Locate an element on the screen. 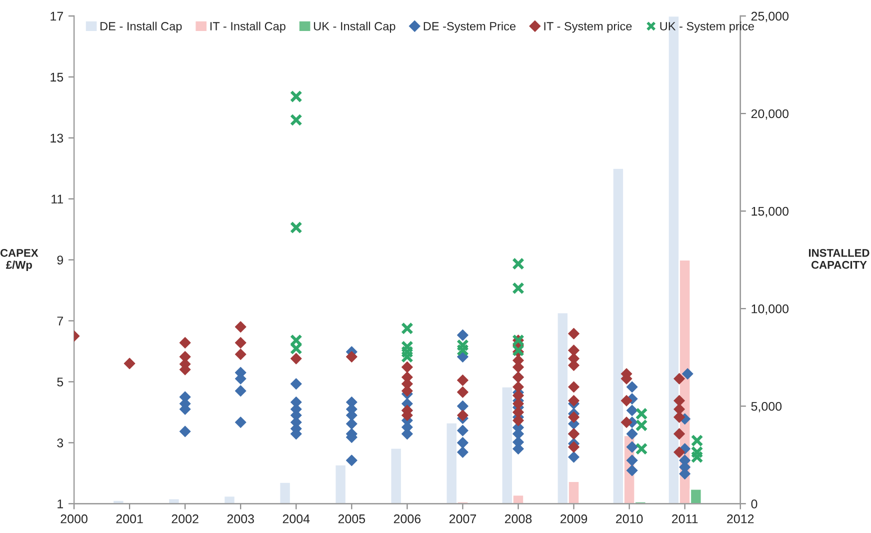  legend-label: UK - System price is located at coordinates (707, 27).